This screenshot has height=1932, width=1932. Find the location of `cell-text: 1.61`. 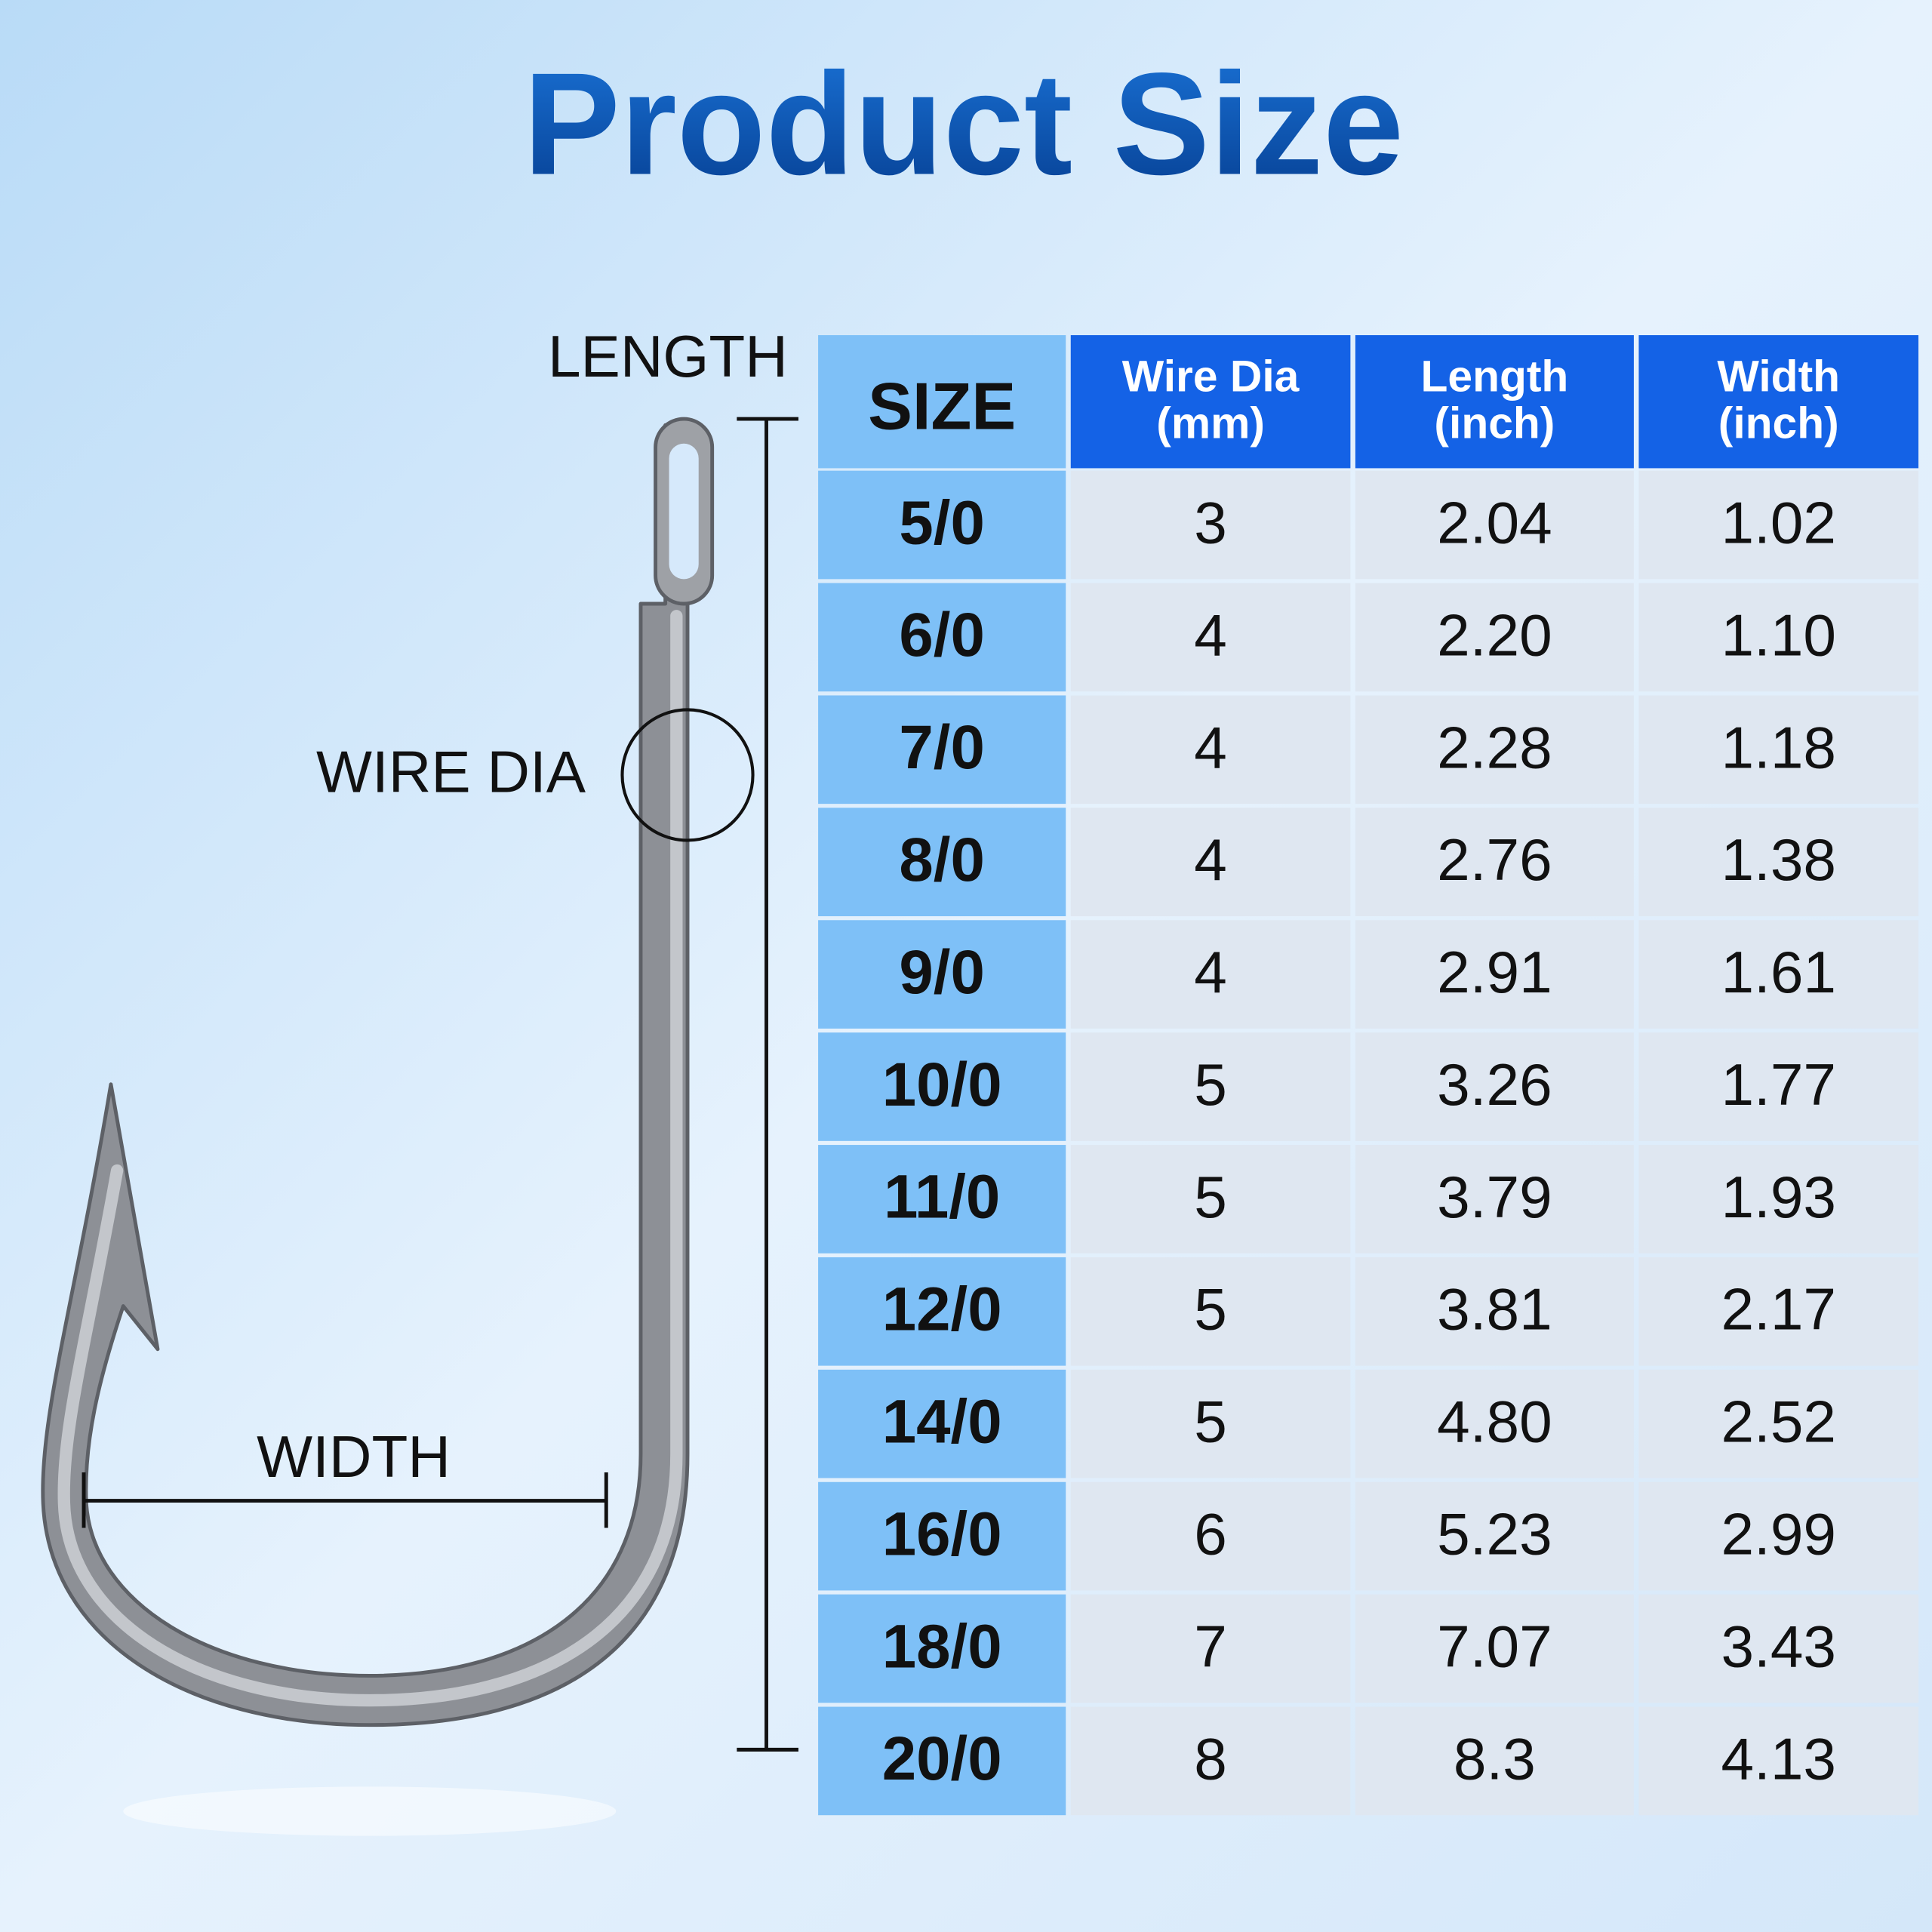

cell-text: 1.61 is located at coordinates (1778, 972).